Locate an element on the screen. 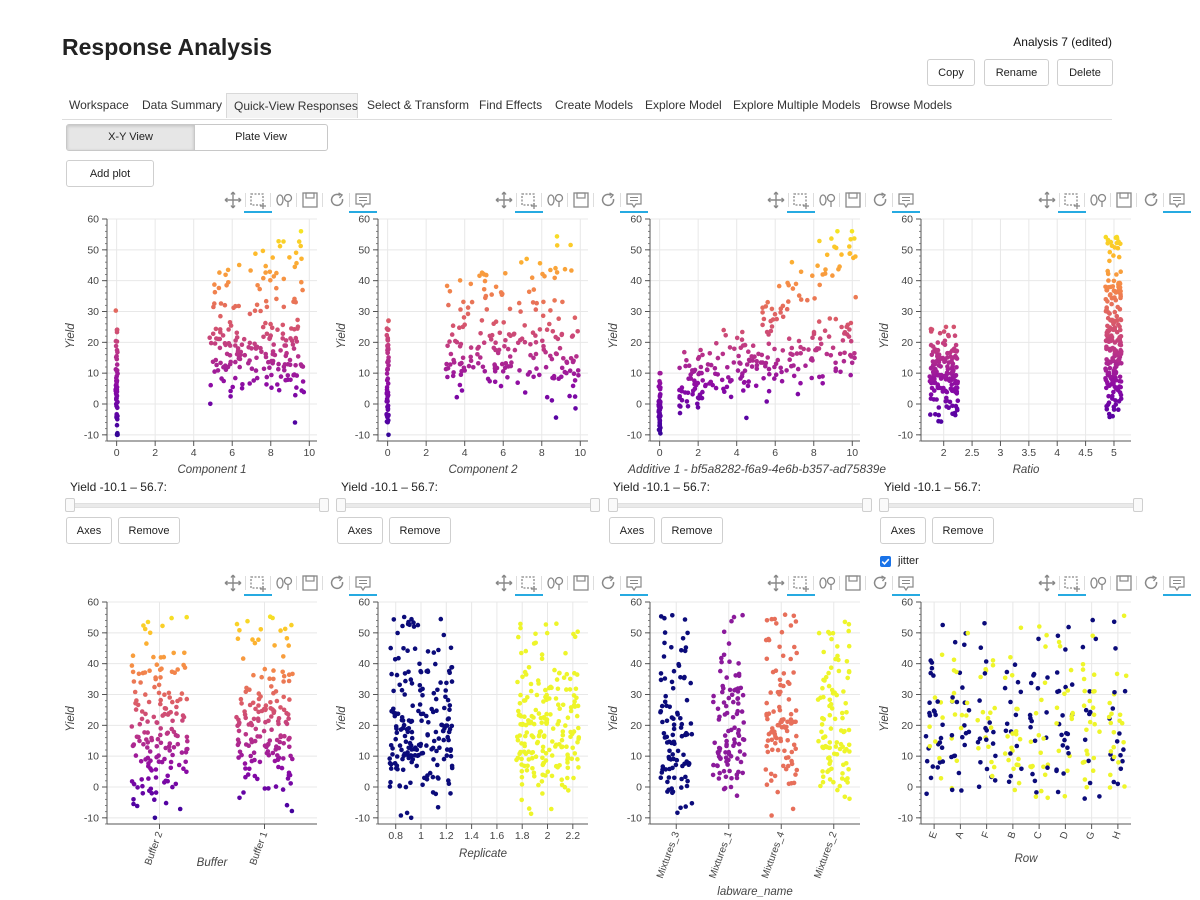 The height and width of the screenshot is (900, 1200). add-plot-button: Add plot is located at coordinates (110, 173).